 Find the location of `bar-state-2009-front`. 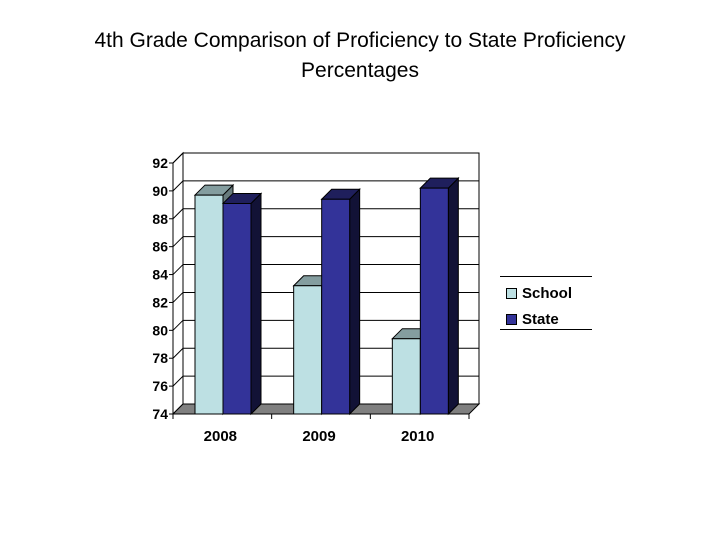

bar-state-2009-front is located at coordinates (336, 306).